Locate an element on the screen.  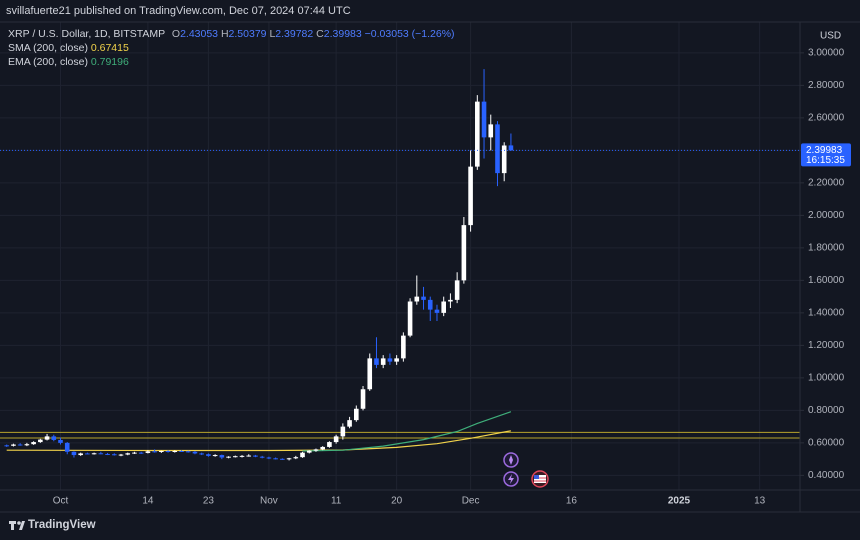
x-tick-label: 20 is located at coordinates (397, 501).